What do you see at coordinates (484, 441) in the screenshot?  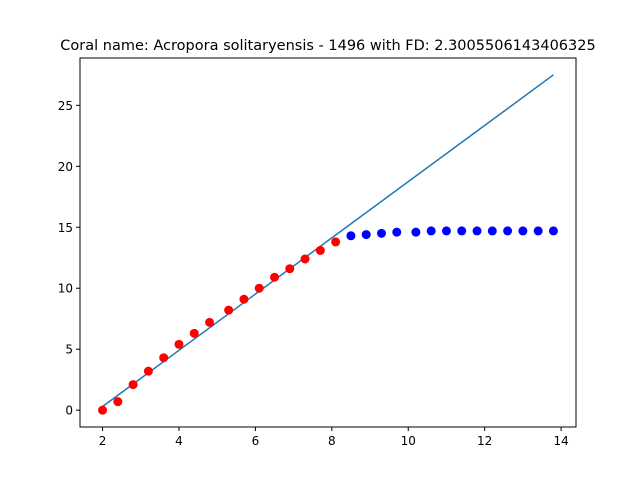 I see `x-tick-label: 12` at bounding box center [484, 441].